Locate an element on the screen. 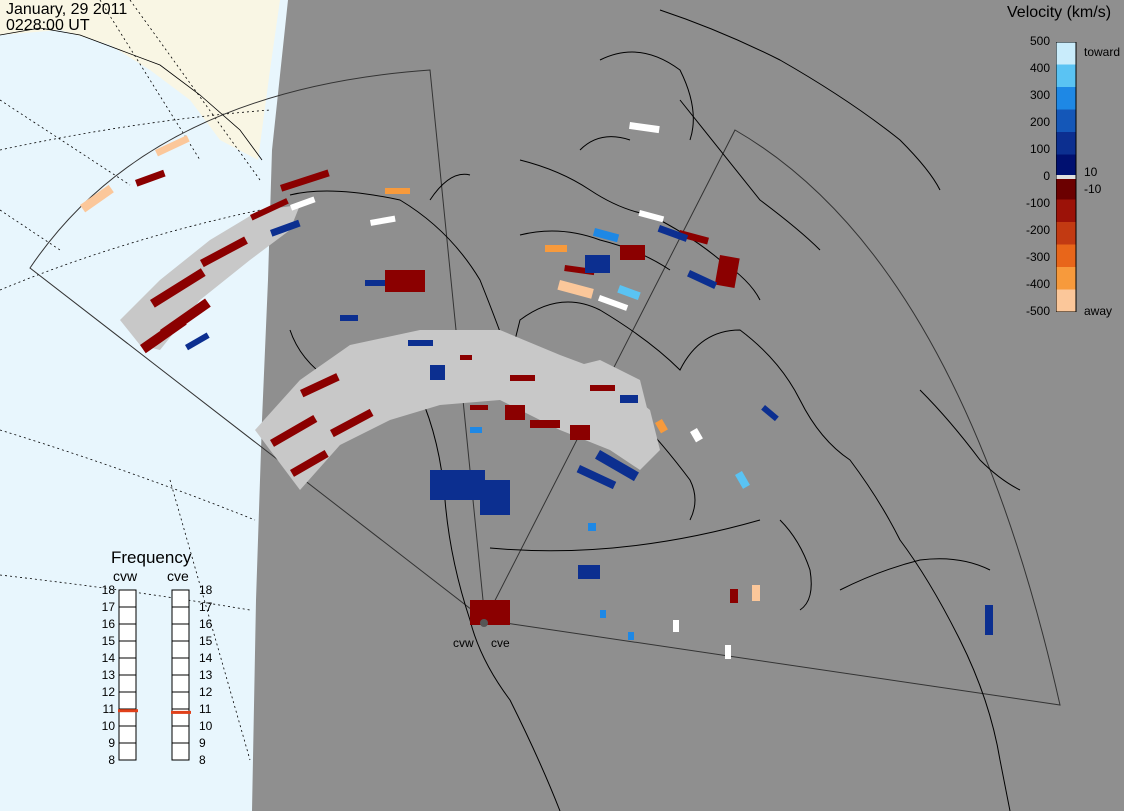  velocity-tick-label: 0 is located at coordinates (1046, 176).